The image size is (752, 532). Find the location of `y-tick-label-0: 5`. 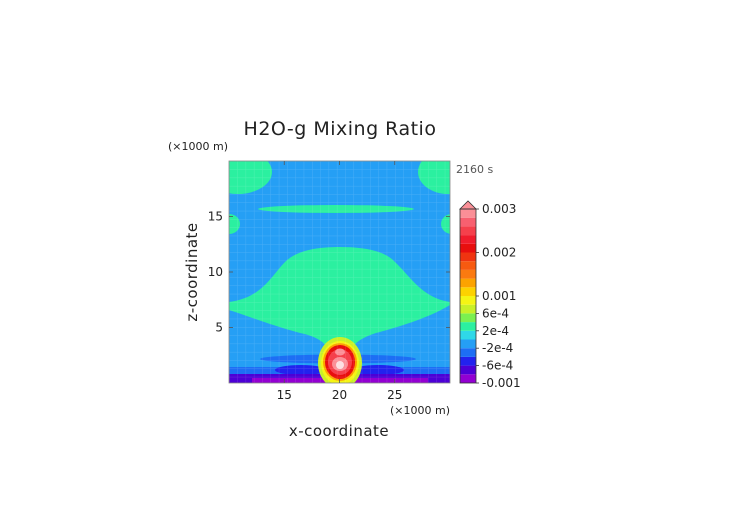

y-tick-label-0: 5 is located at coordinates (219, 328).